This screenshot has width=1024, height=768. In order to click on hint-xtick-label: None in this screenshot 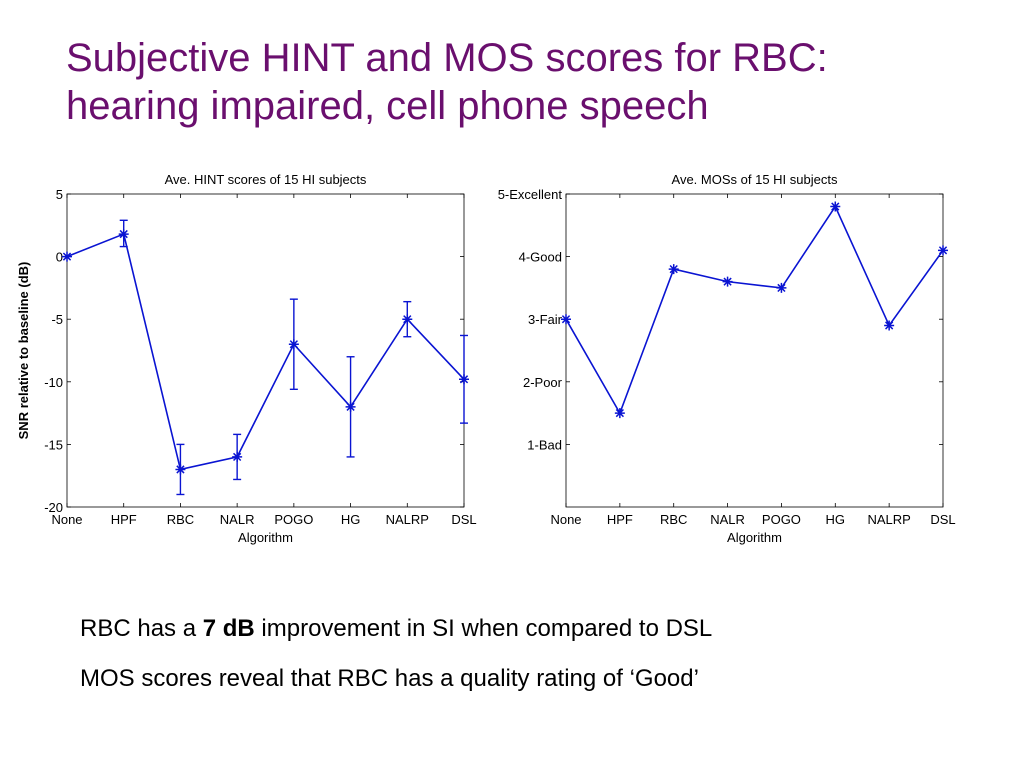, I will do `click(66, 519)`.